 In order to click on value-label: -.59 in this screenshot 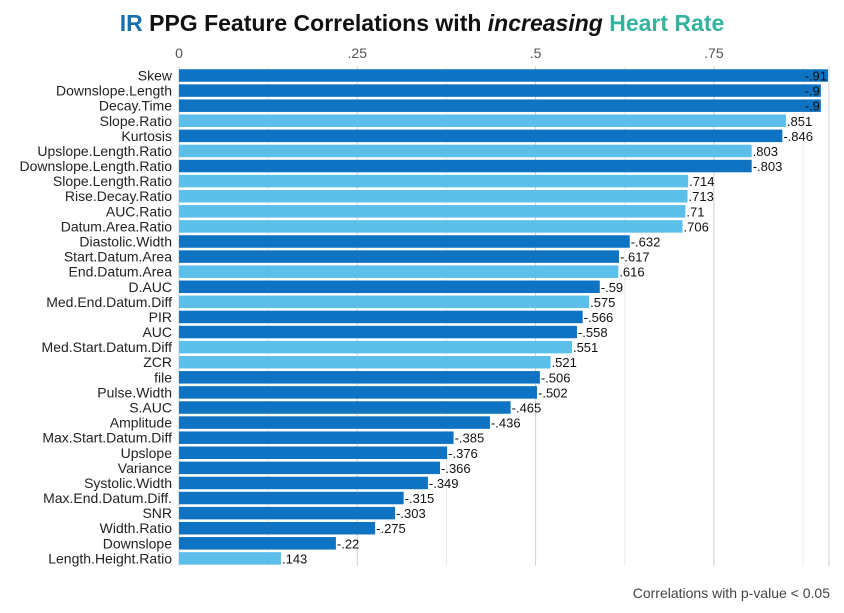, I will do `click(612, 287)`.